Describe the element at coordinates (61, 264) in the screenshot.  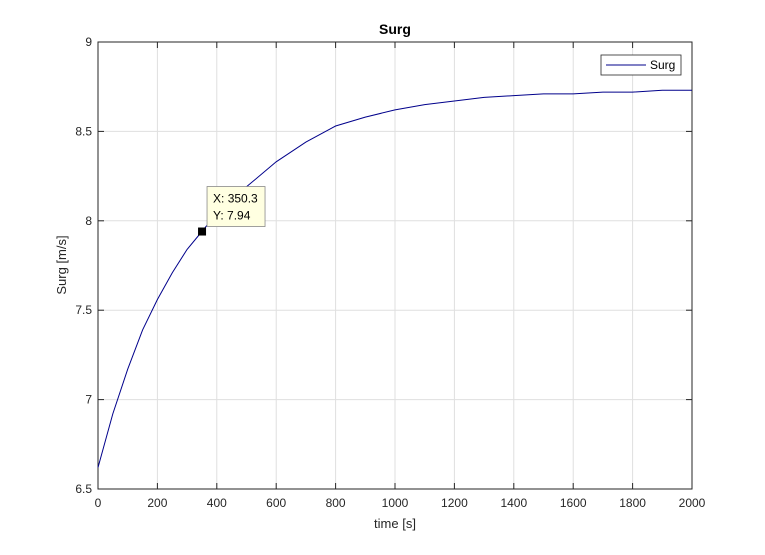
I see `y-axis-label: Surg [m/s]` at that location.